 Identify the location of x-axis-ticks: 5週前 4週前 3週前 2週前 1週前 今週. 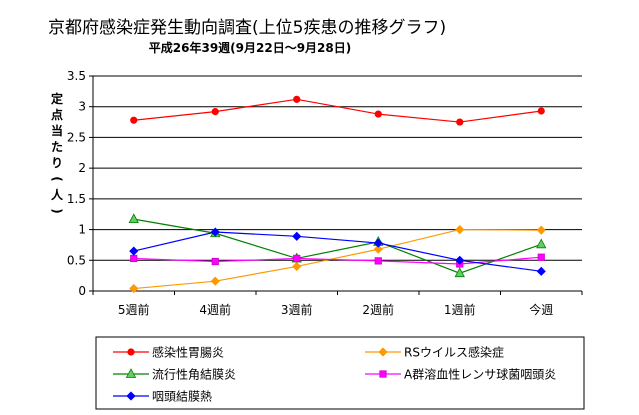
(337, 304).